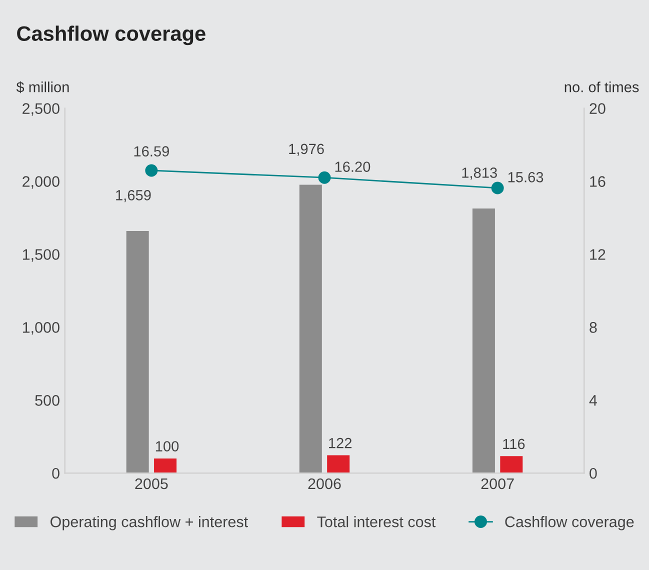 Image resolution: width=649 pixels, height=570 pixels. Describe the element at coordinates (569, 523) in the screenshot. I see `legend-label: Cashflow coverage` at that location.